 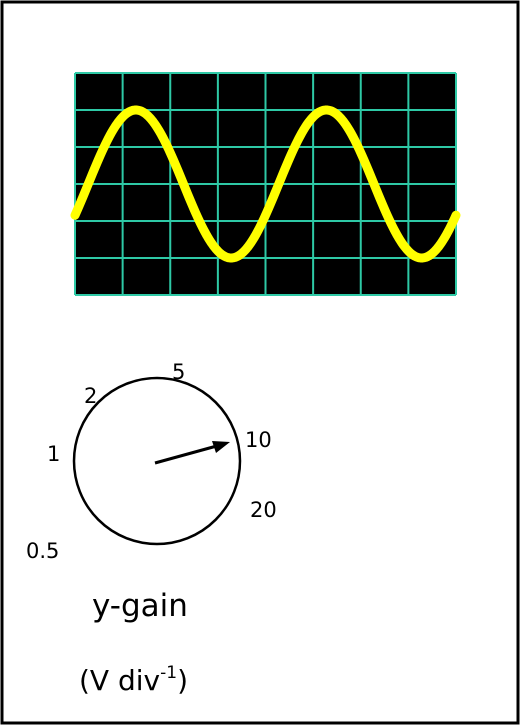 I want to click on dial-label-2: 2, so click(x=90, y=396).